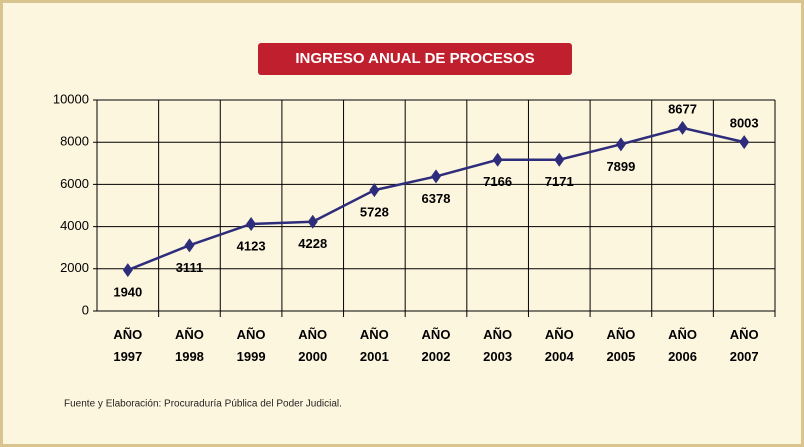  Describe the element at coordinates (374, 212) in the screenshot. I see `data-label: 5728` at that location.